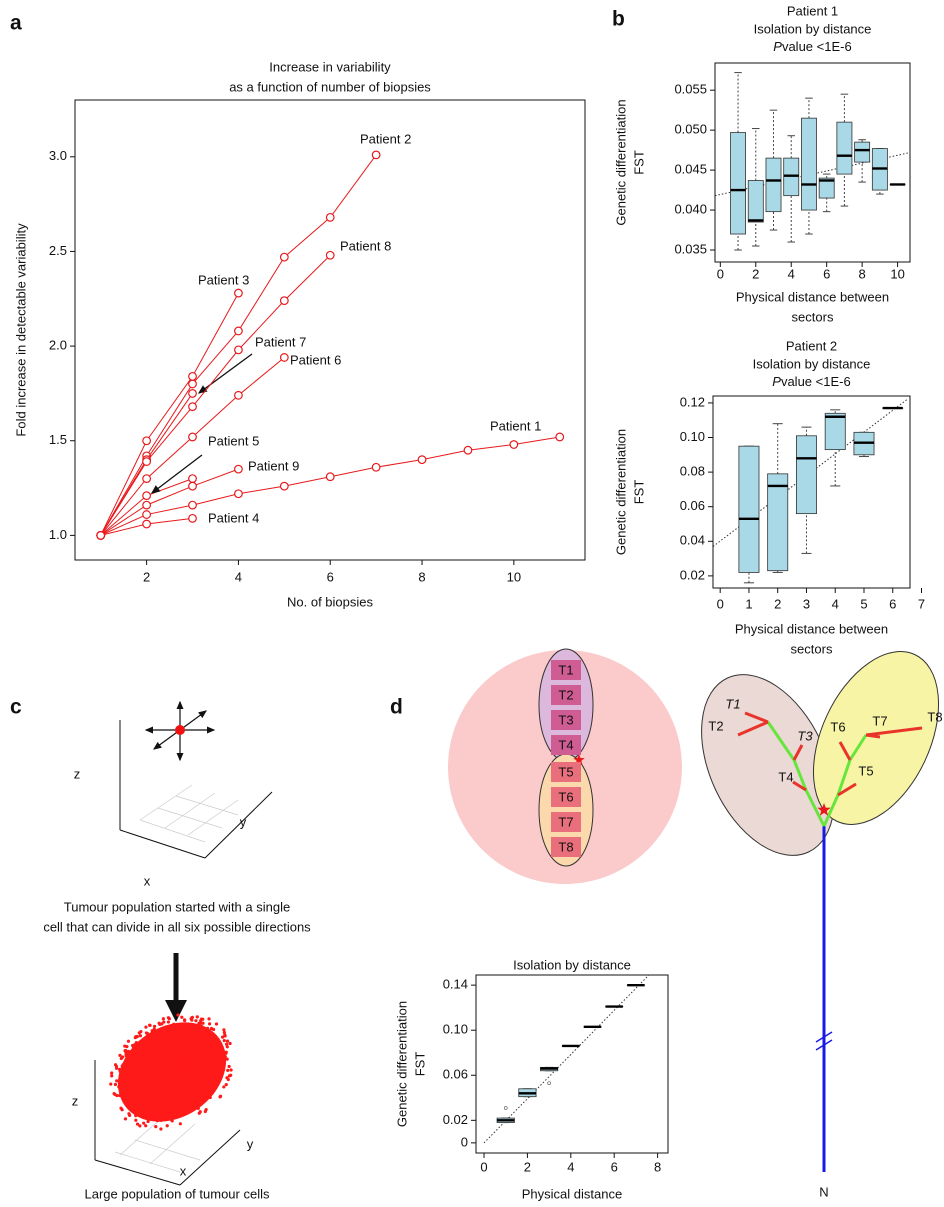 This screenshot has height=1207, width=944. What do you see at coordinates (505, 1108) in the screenshot?
I see `outlier` at bounding box center [505, 1108].